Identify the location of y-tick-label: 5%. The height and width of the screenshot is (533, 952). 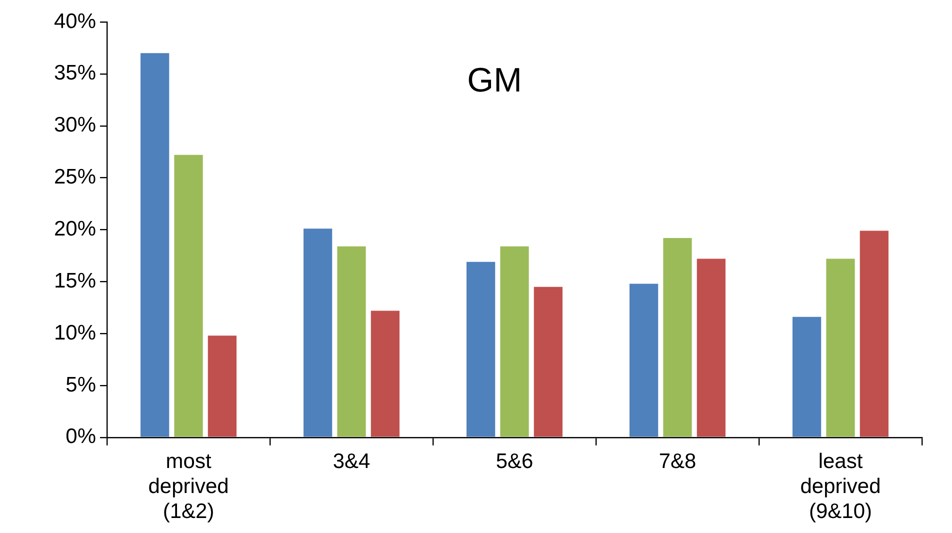
(81, 384).